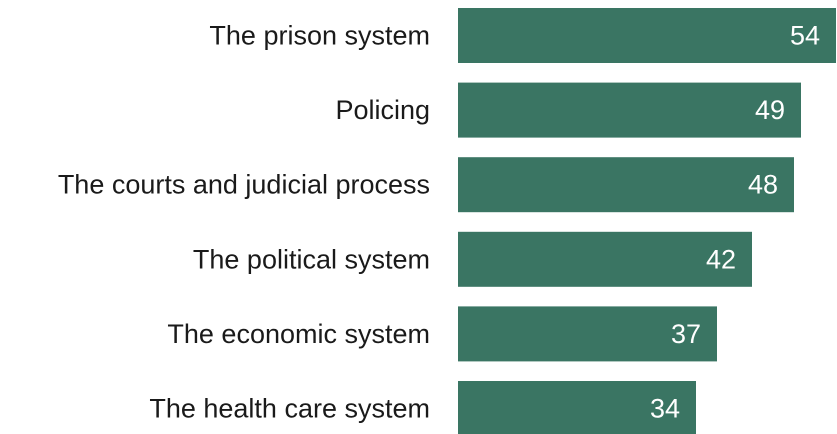 This screenshot has width=837, height=434. Describe the element at coordinates (442, 334) in the screenshot. I see `bar-row: The economic system 37` at that location.